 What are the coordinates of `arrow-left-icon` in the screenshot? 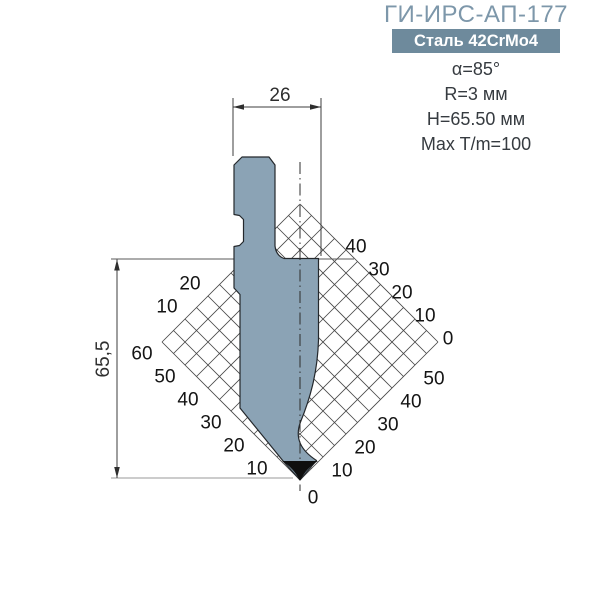 It's located at (238, 107).